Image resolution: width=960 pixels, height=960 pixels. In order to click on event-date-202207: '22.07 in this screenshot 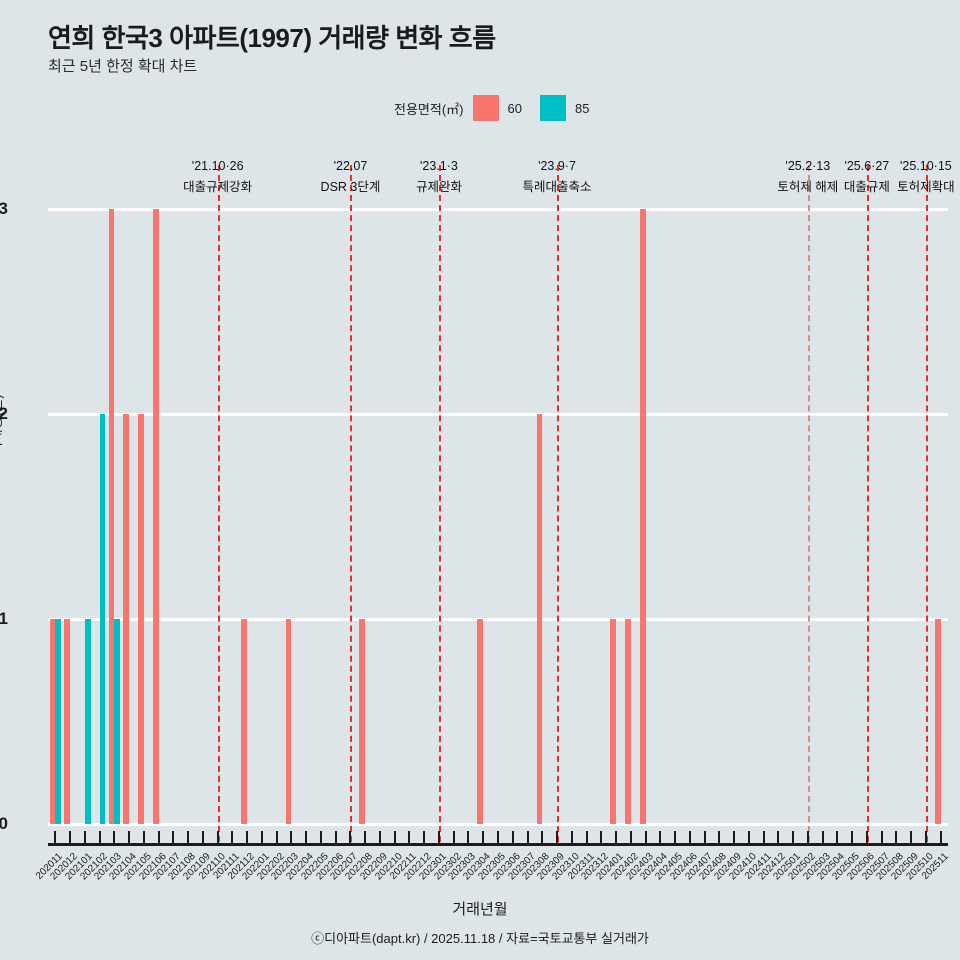, I will do `click(350, 166)`.